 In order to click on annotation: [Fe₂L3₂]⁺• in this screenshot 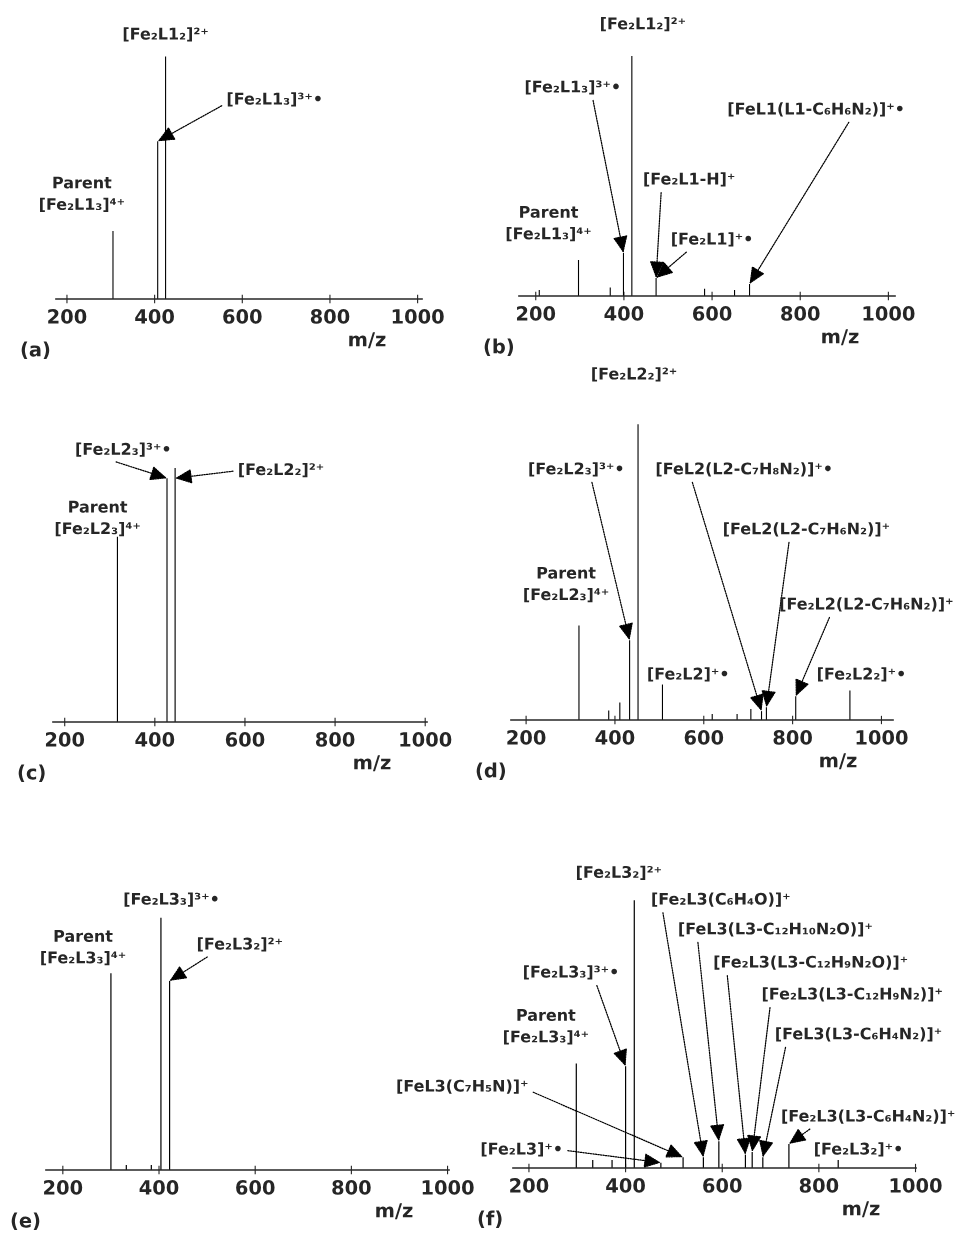, I will do `click(858, 1149)`.